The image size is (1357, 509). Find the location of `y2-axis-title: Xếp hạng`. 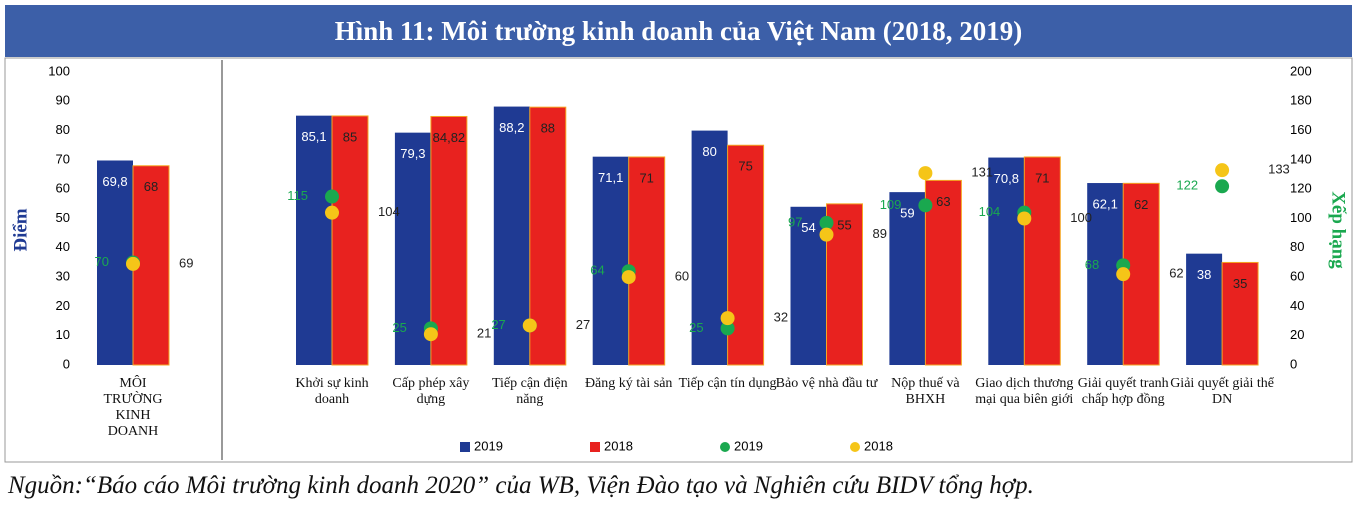

y2-axis-title: Xếp hạng is located at coordinates (1338, 230).